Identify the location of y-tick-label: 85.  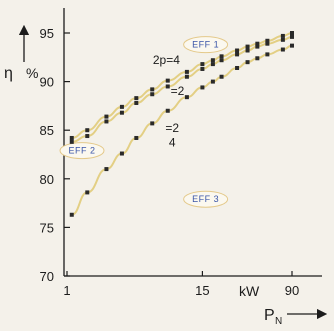
(47, 130).